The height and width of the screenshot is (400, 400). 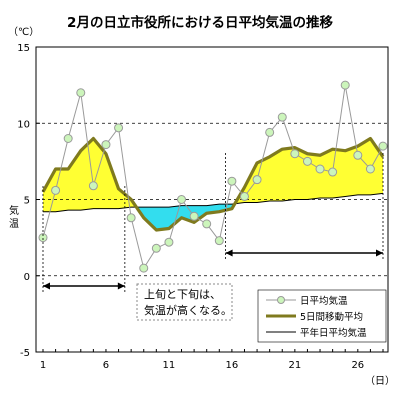 I want to click on legend-label-daily: 日平均気温, so click(x=324, y=301).